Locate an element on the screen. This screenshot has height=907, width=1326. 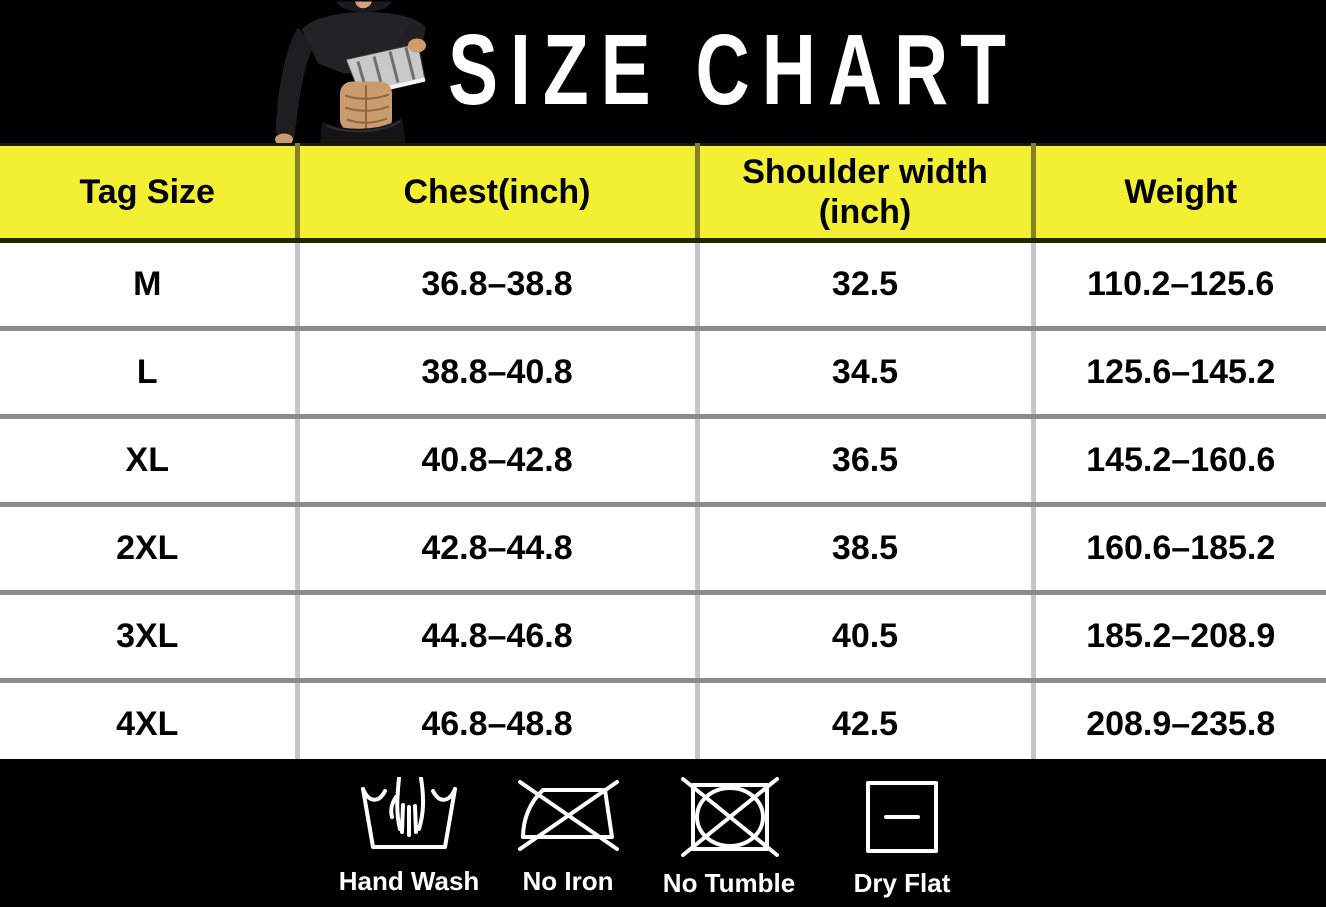
no-iron-label: No Iron is located at coordinates (568, 881).